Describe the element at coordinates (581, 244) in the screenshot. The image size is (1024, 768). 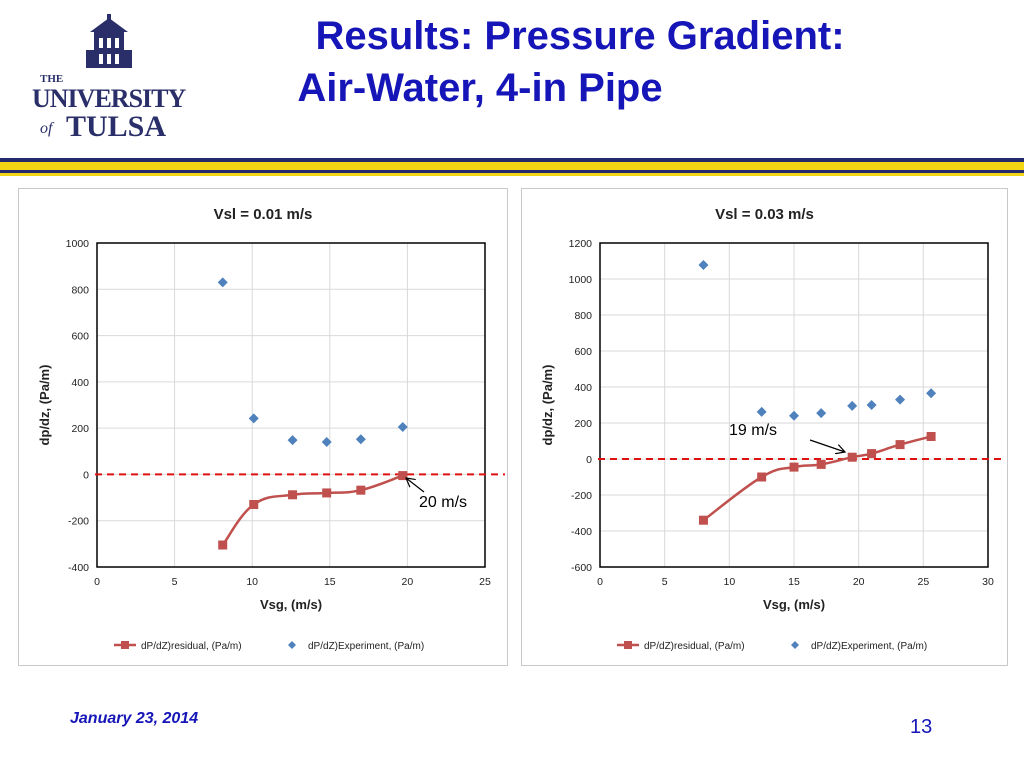
I see `y-tick-label: 1200` at that location.